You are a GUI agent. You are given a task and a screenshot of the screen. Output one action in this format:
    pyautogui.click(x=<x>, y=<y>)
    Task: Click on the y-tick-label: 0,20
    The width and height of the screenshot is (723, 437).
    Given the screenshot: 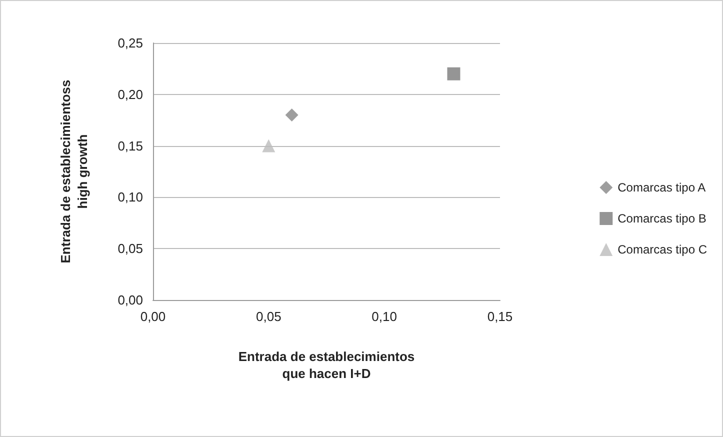 What is the action you would take?
    pyautogui.click(x=130, y=94)
    